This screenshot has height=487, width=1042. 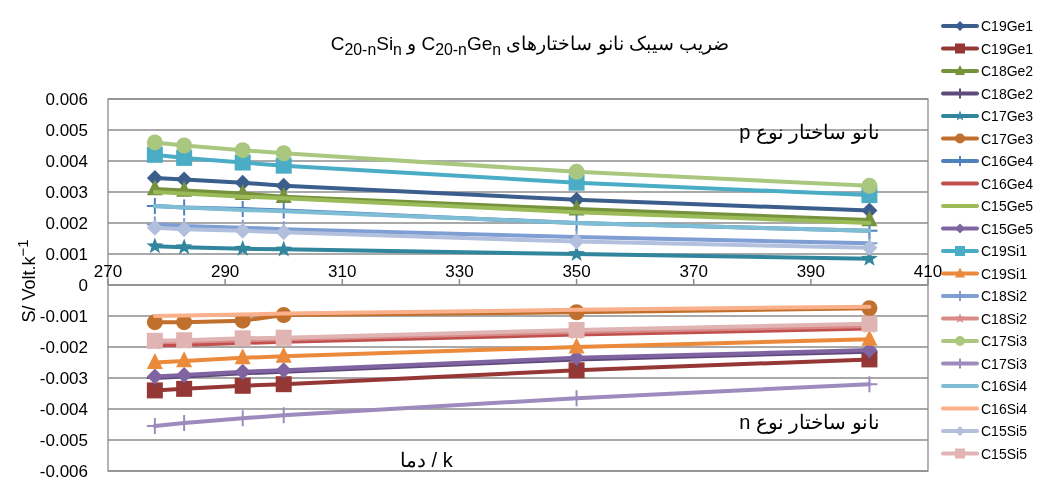 I want to click on y-tick-label: 0.003, so click(x=66, y=192).